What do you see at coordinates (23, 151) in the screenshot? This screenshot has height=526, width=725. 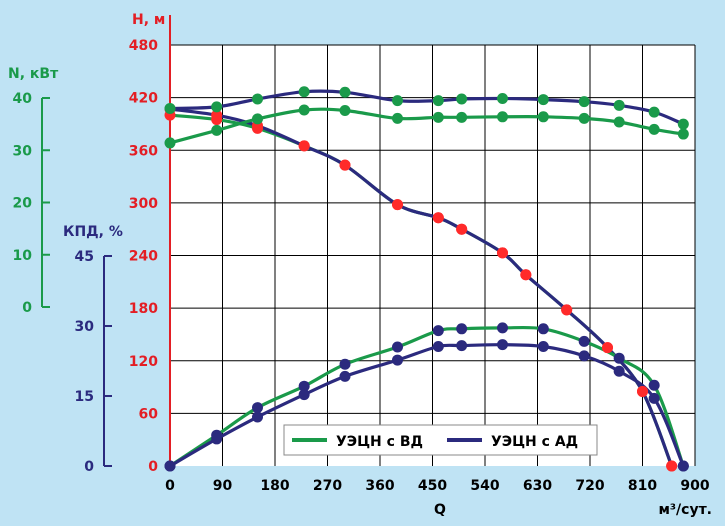 I see `power-tick-label: 30` at bounding box center [23, 151].